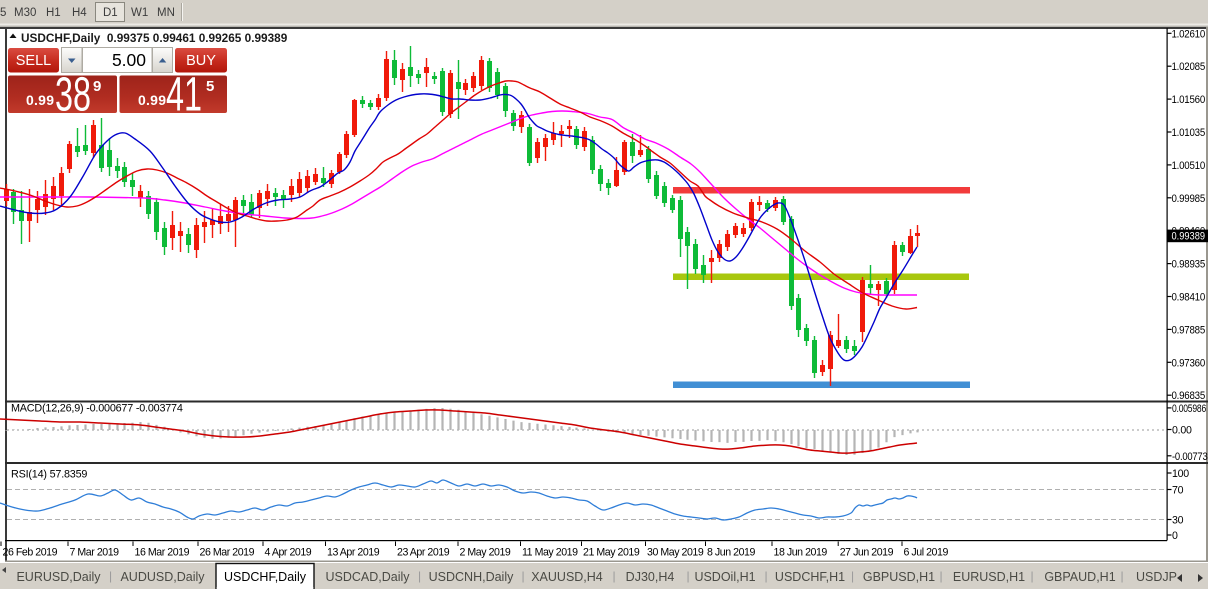 The width and height of the screenshot is (1208, 589). I want to click on svg-text: EURUSD,Daily, so click(58, 577).